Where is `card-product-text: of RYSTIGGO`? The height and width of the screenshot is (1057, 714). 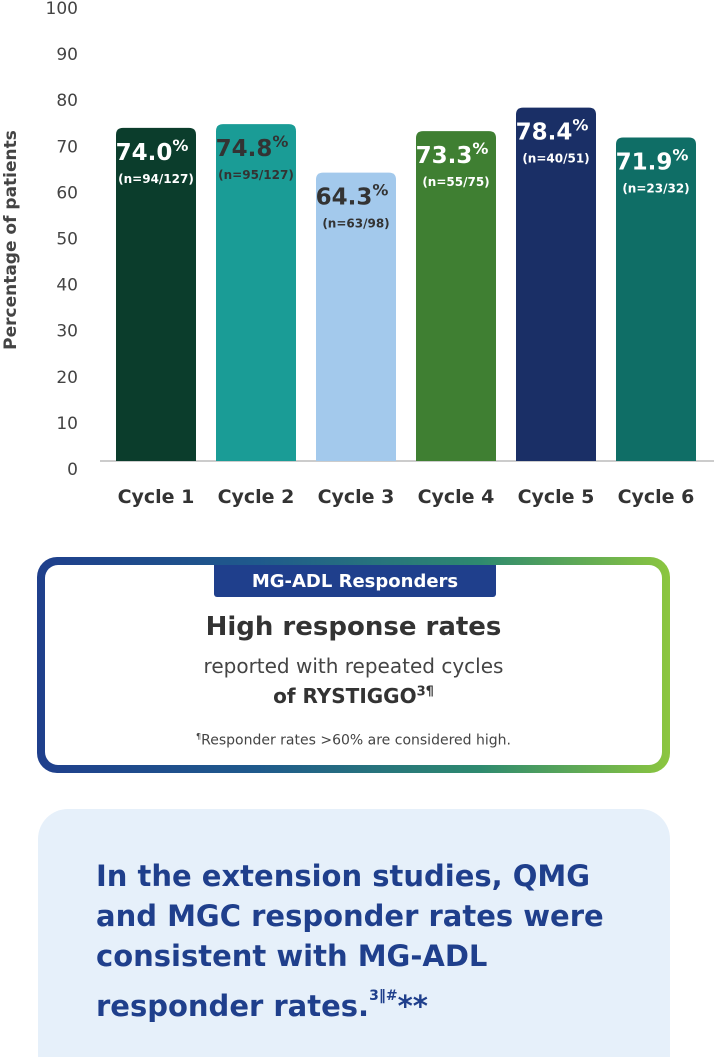
card-product-text: of RYSTIGGO is located at coordinates (345, 696).